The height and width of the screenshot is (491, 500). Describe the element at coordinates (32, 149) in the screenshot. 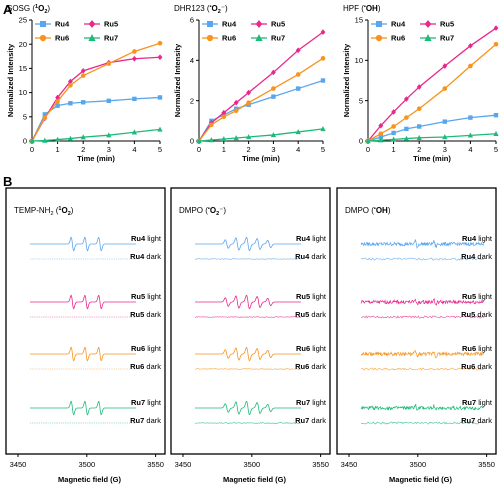

I see `x-tick-label: 0` at that location.